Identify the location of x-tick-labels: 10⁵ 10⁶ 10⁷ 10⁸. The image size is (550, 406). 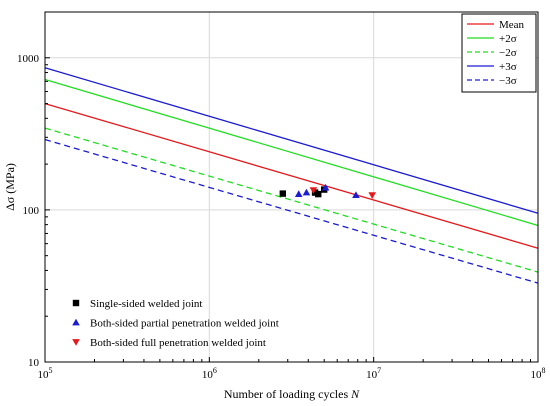
(292, 373).